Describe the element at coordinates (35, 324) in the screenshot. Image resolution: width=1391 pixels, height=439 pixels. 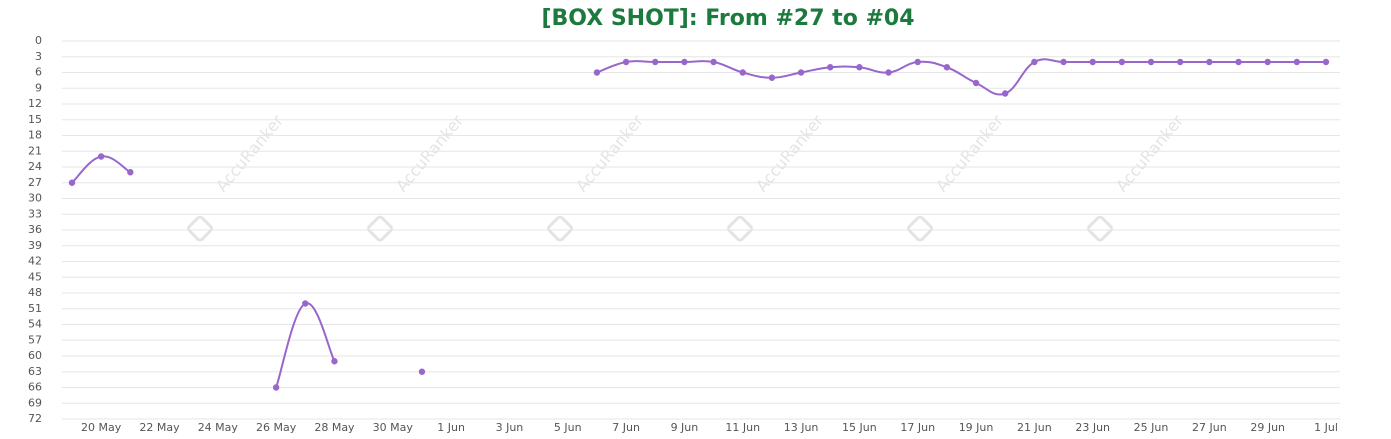
I see `y-tick-label: 54` at that location.